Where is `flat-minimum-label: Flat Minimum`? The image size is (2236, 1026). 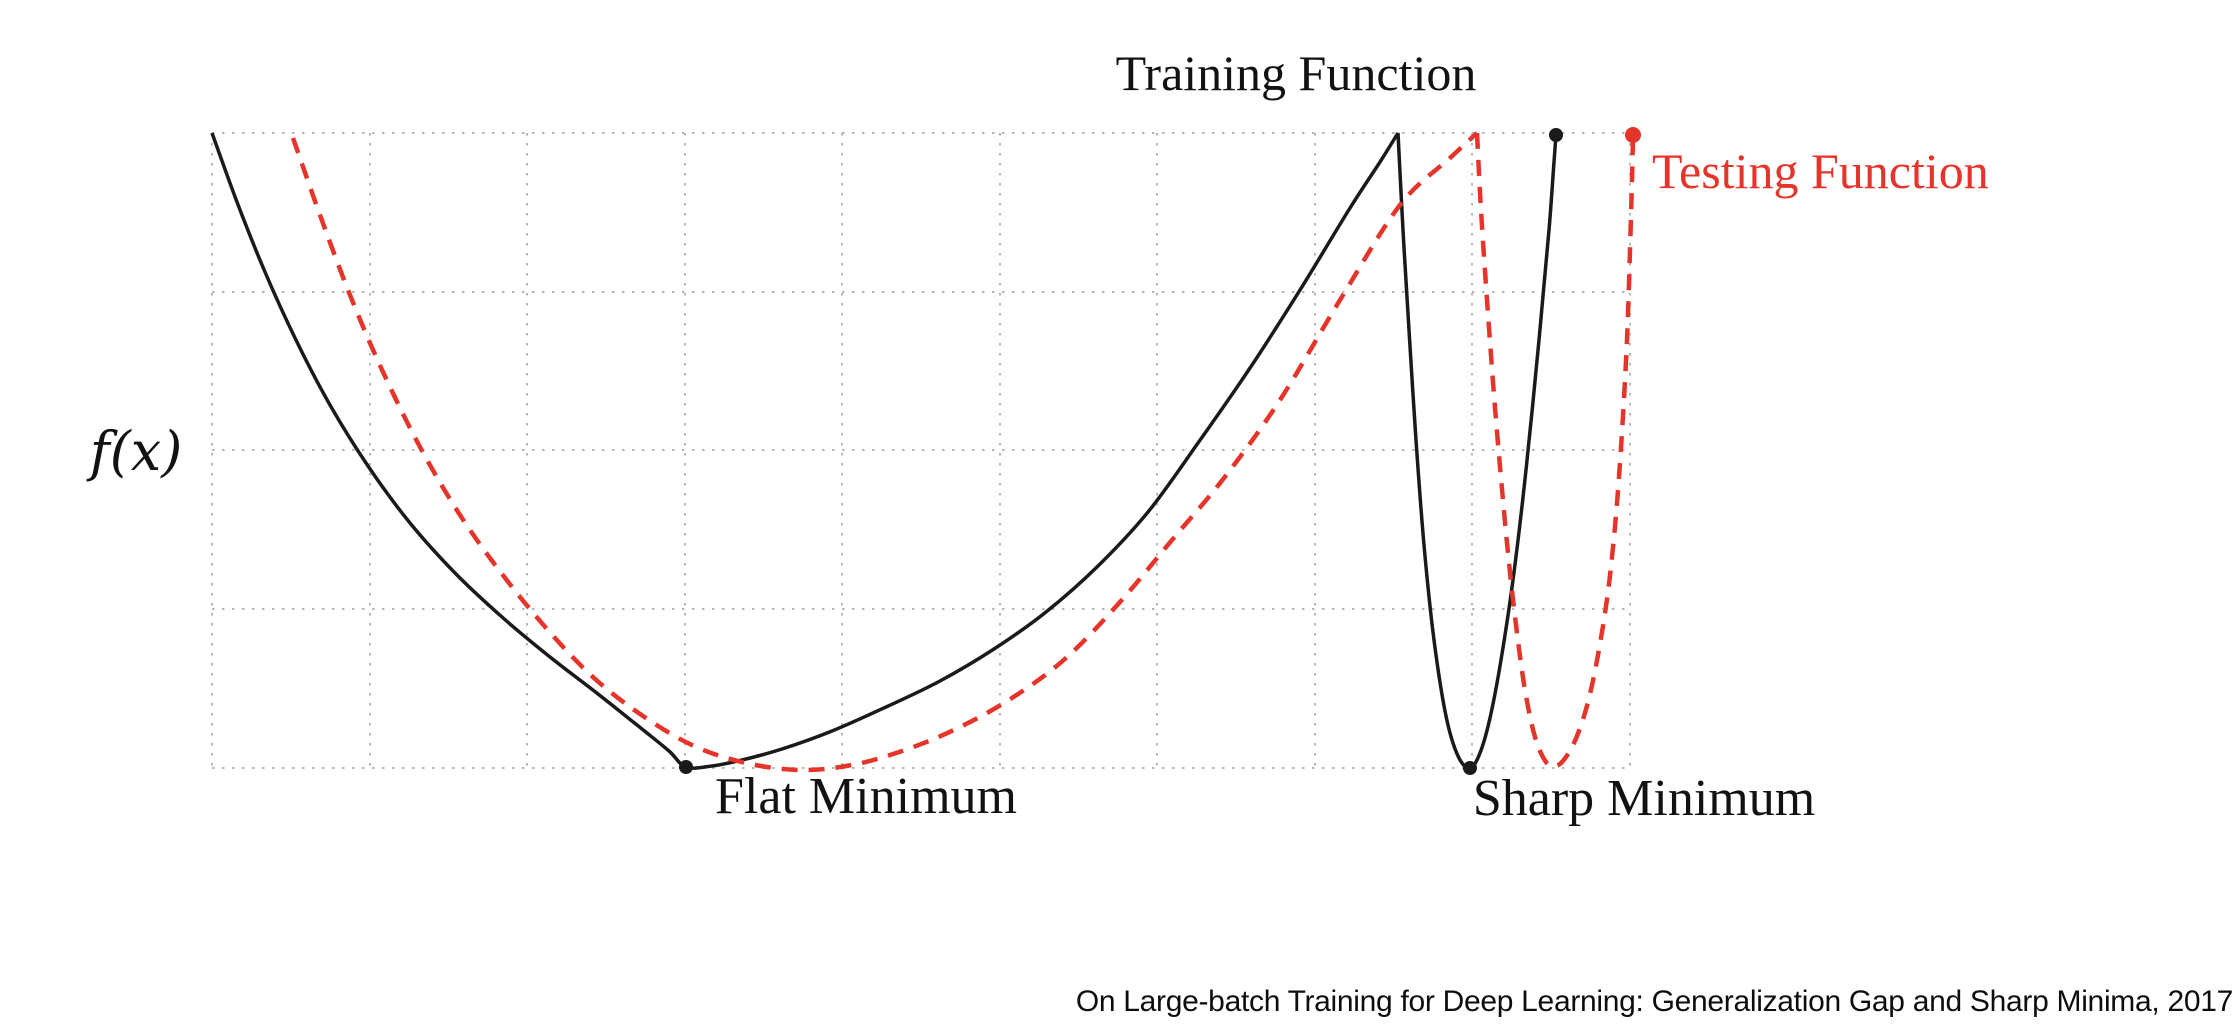 flat-minimum-label: Flat Minimum is located at coordinates (866, 796).